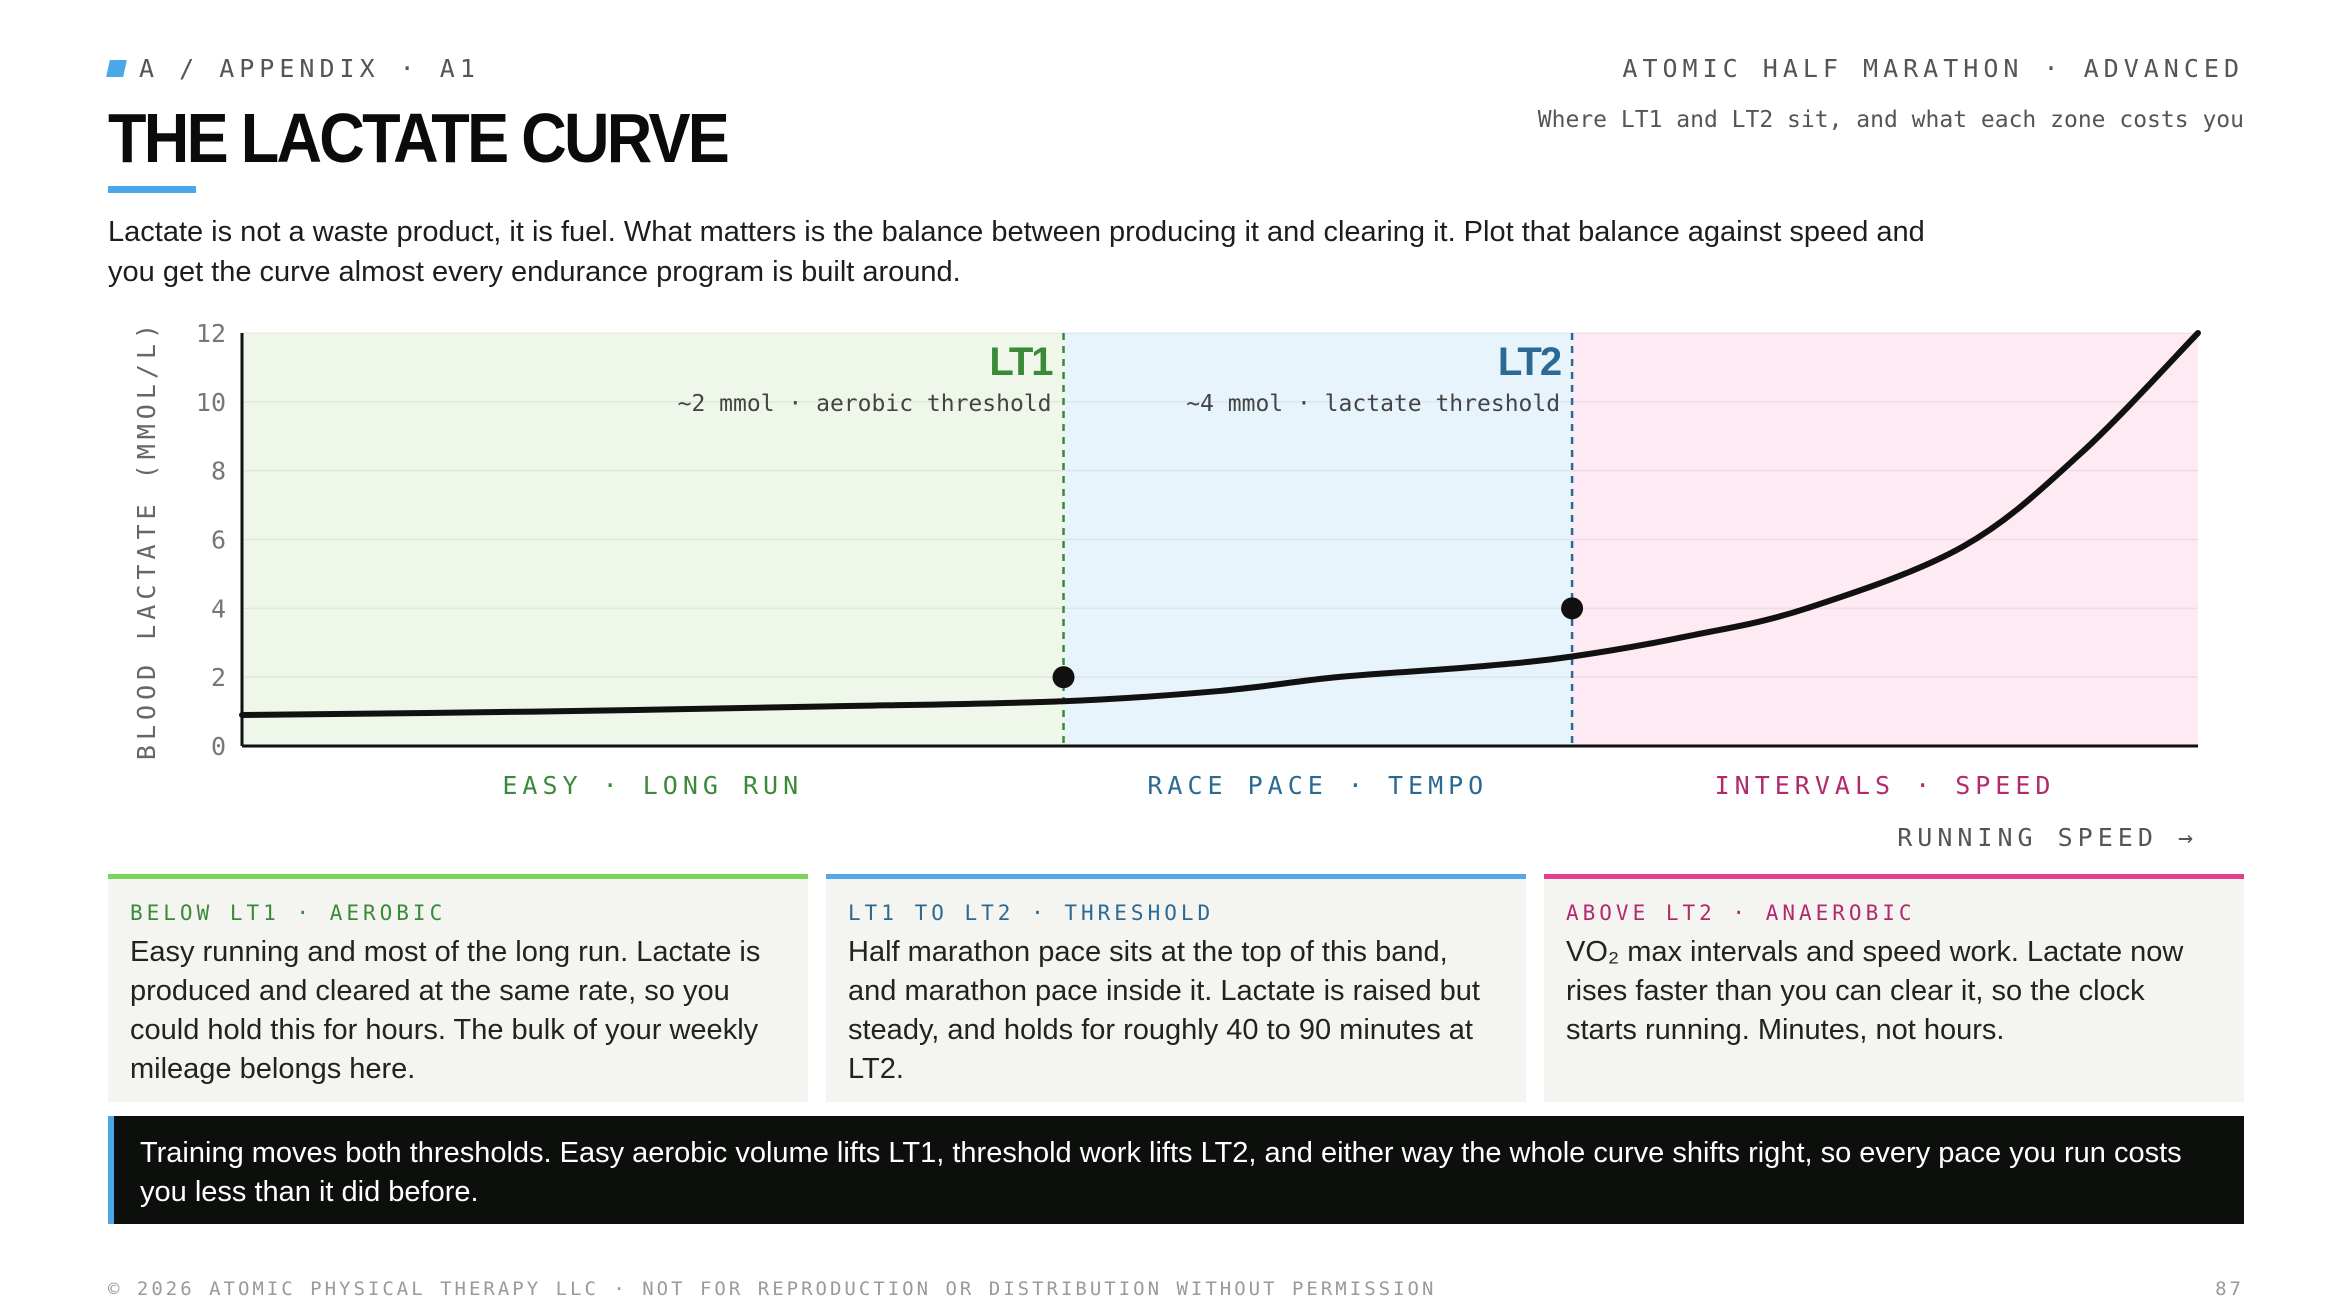  What do you see at coordinates (218, 677) in the screenshot?
I see `y-tick-label: 2` at bounding box center [218, 677].